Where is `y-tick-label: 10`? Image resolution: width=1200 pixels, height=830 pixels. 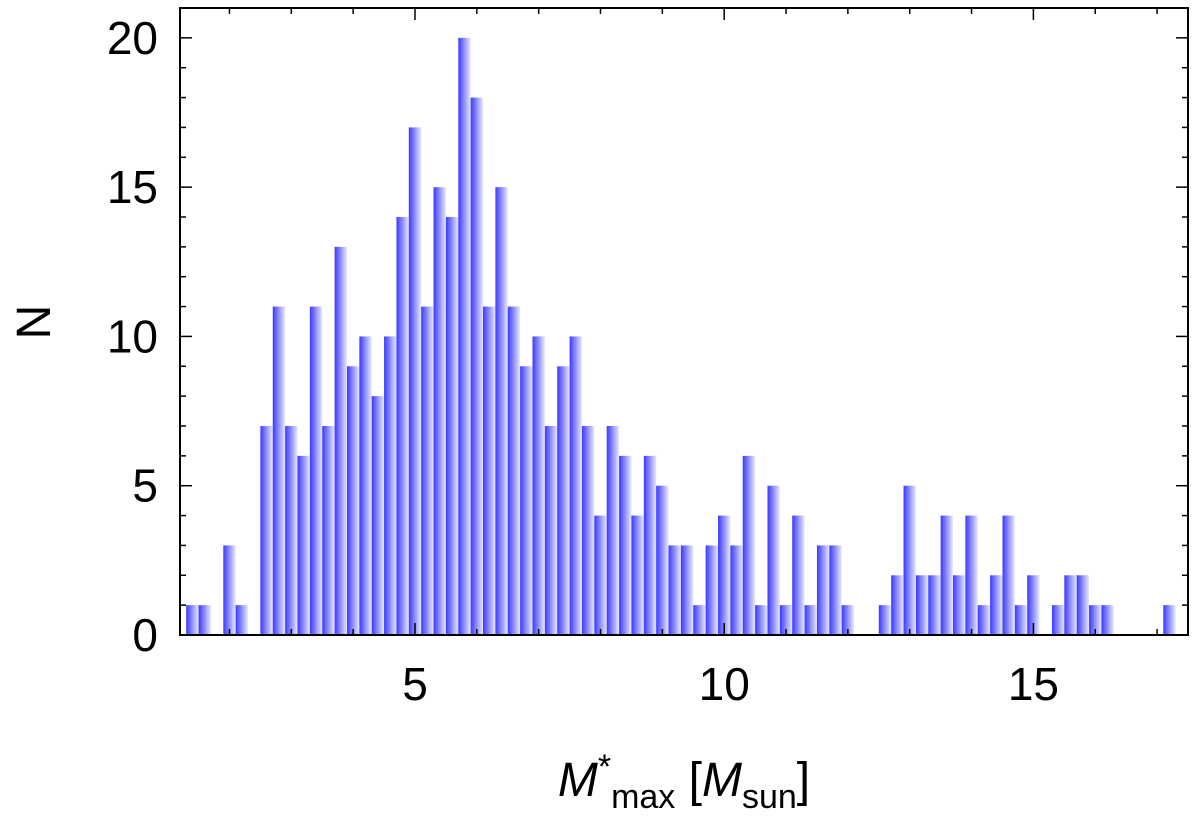
y-tick-label: 10 is located at coordinates (132, 336).